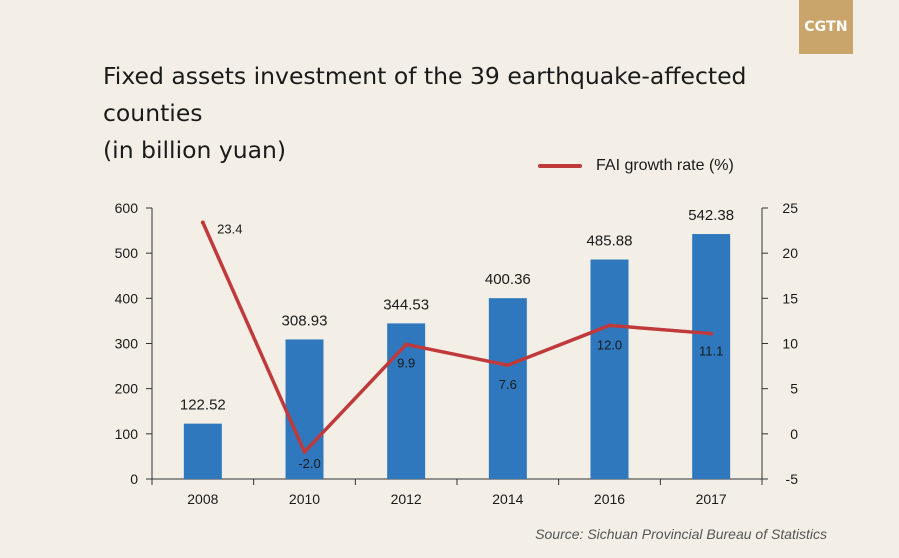 The width and height of the screenshot is (899, 558). Describe the element at coordinates (127, 298) in the screenshot. I see `left-tick-label: 400` at that location.